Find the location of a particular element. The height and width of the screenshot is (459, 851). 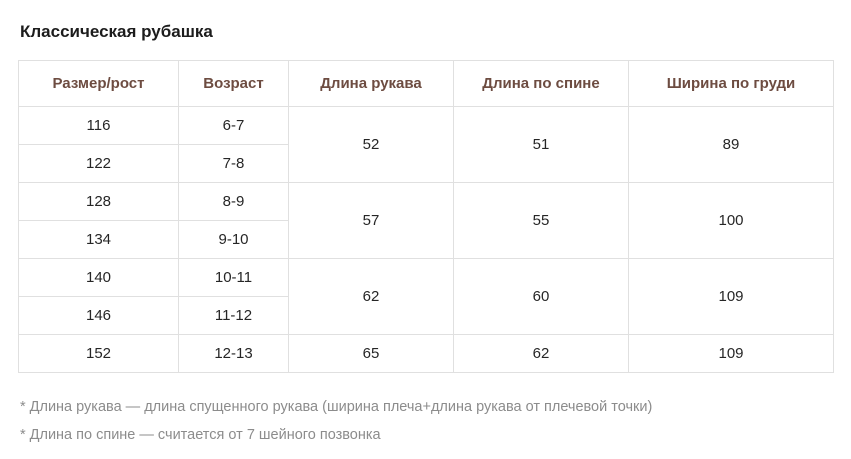

table-row: 146 11-12 is located at coordinates (426, 315).